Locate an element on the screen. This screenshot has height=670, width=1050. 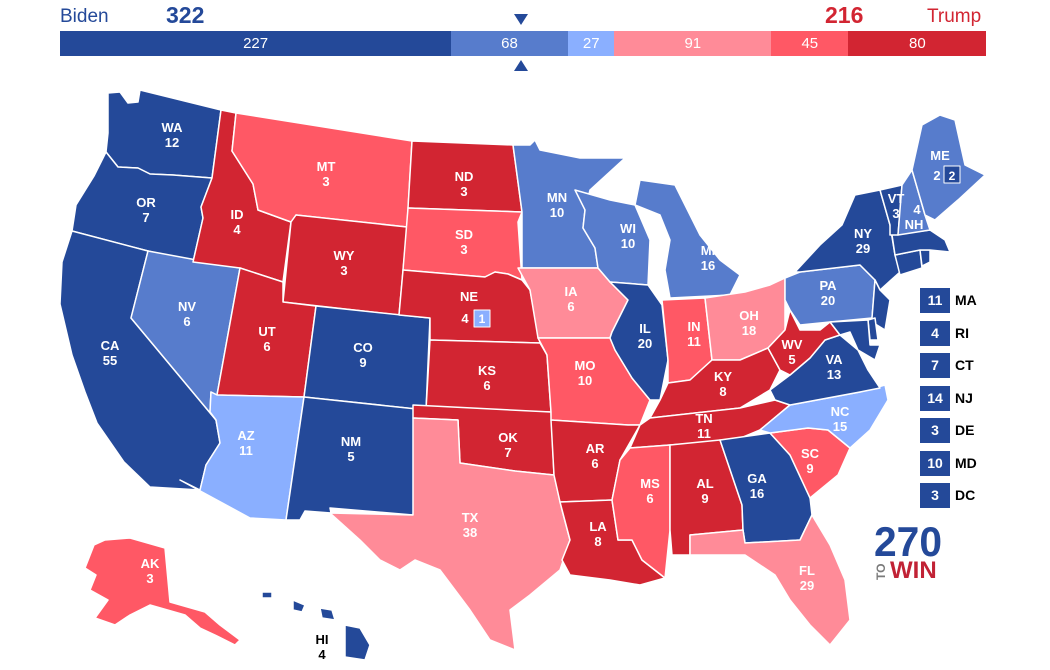
me-district-2-box is located at coordinates (952, 174).